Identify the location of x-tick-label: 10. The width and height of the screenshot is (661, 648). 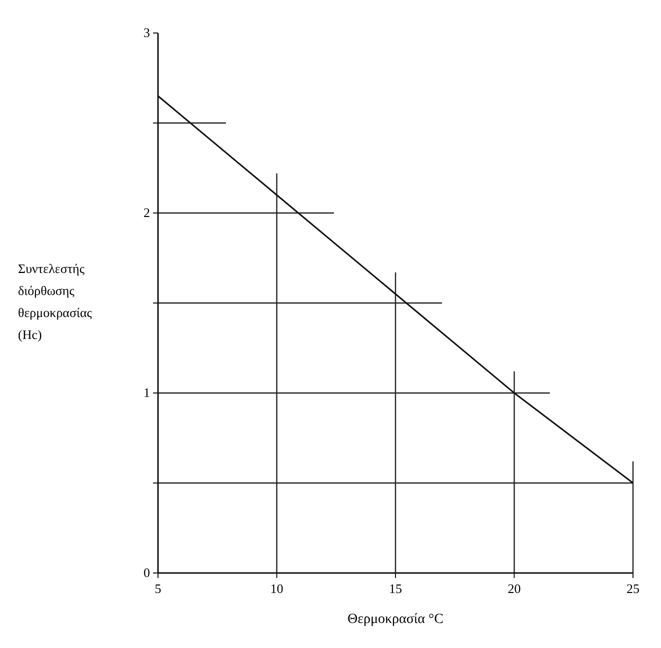
(277, 588).